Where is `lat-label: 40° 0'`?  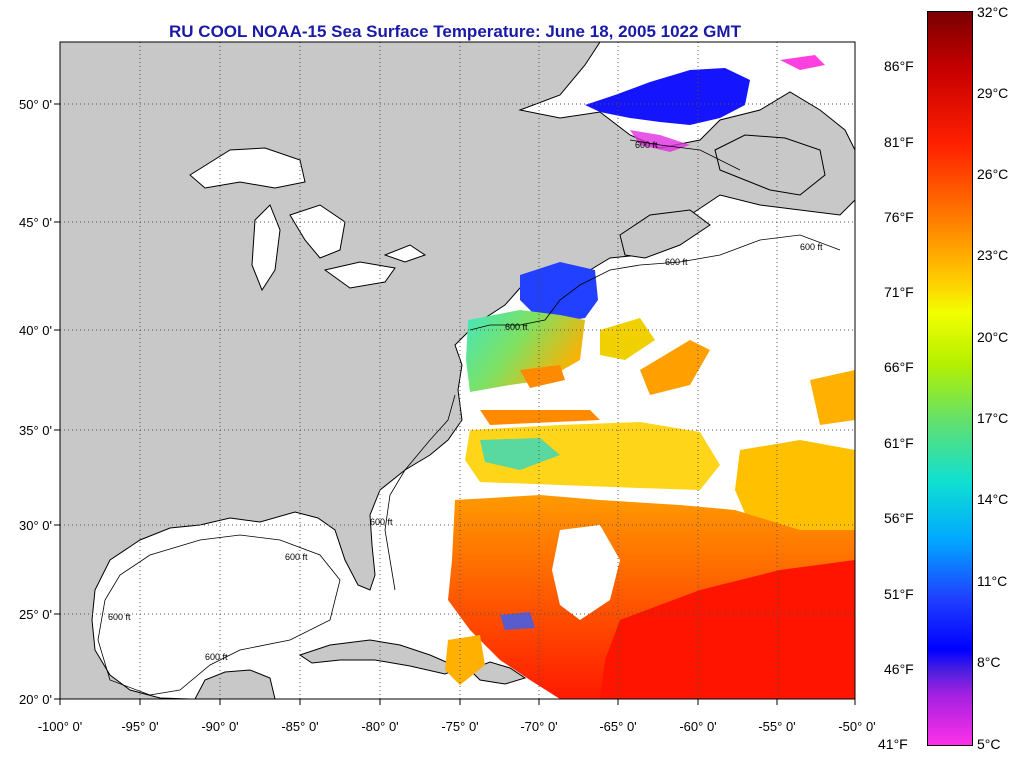
lat-label: 40° 0' is located at coordinates (35, 330).